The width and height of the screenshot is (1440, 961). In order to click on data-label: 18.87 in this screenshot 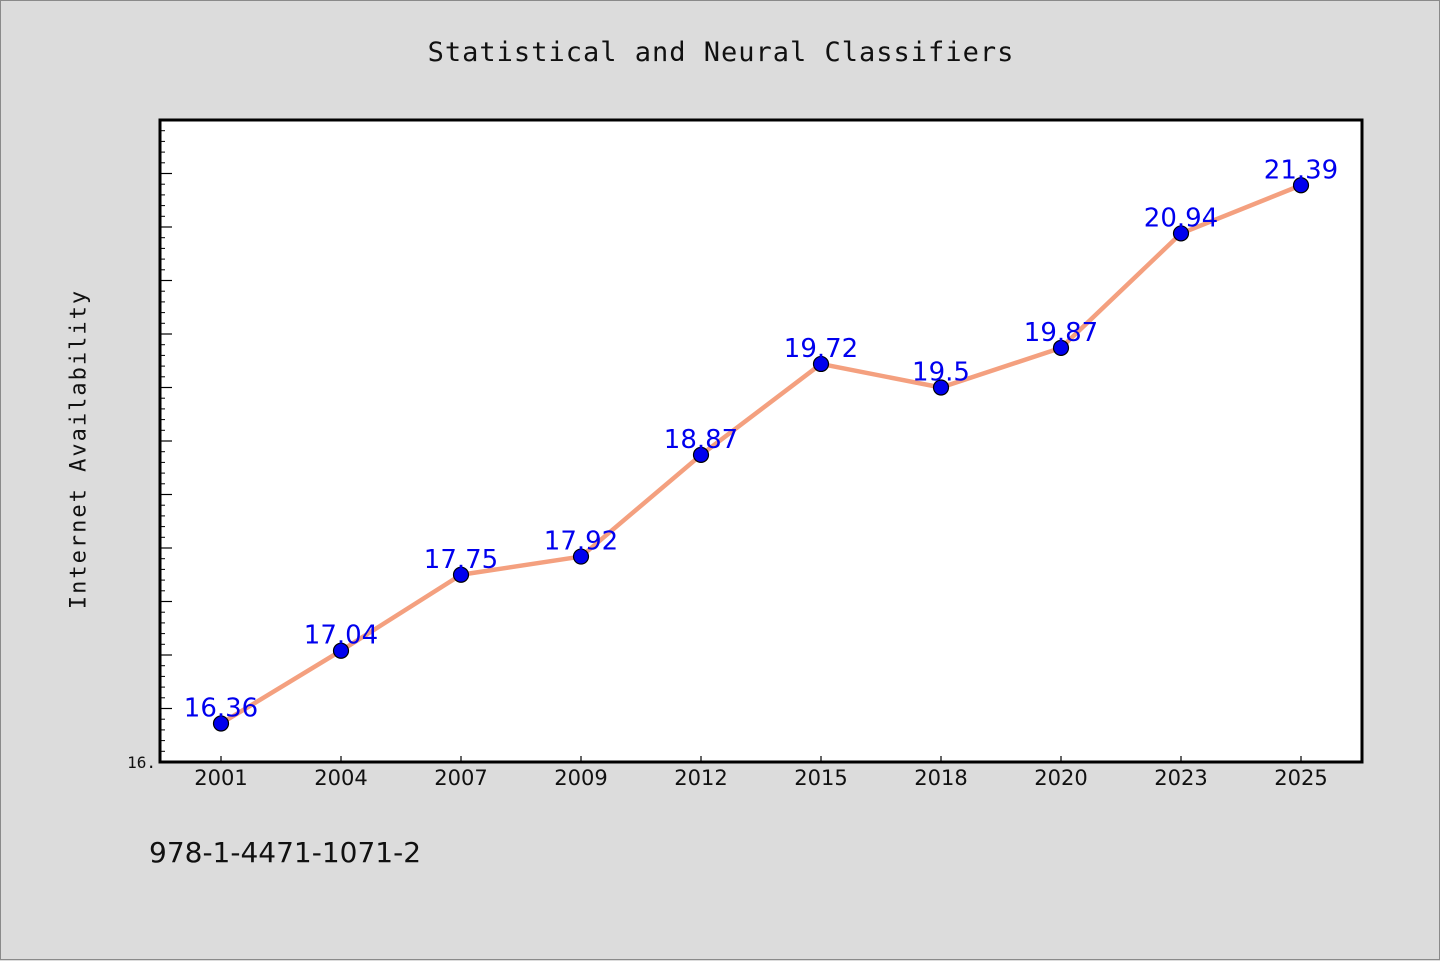, I will do `click(701, 440)`.